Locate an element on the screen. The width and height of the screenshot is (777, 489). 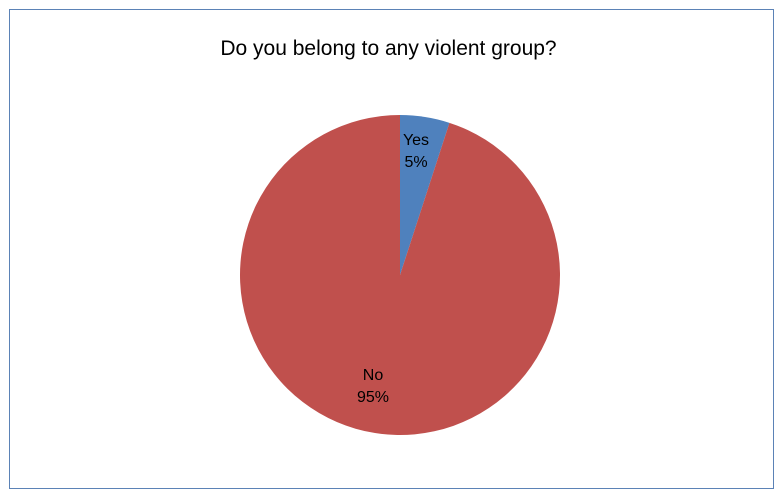
chart-title: Do you belong to any violent group? is located at coordinates (388, 48).